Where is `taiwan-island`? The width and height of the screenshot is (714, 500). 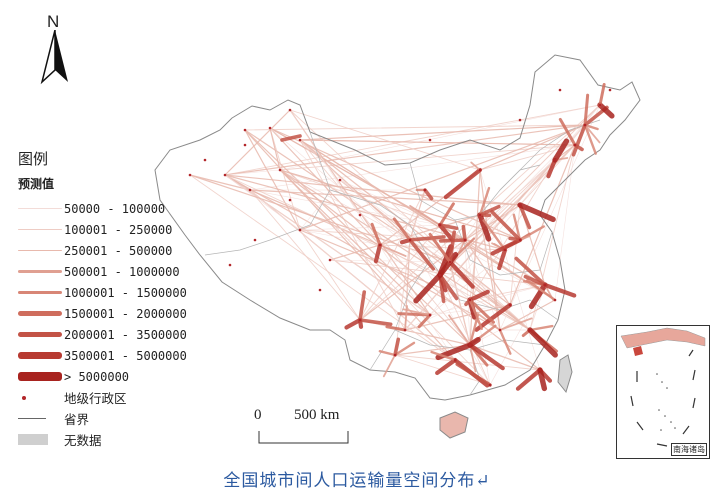 taiwan-island is located at coordinates (565, 374).